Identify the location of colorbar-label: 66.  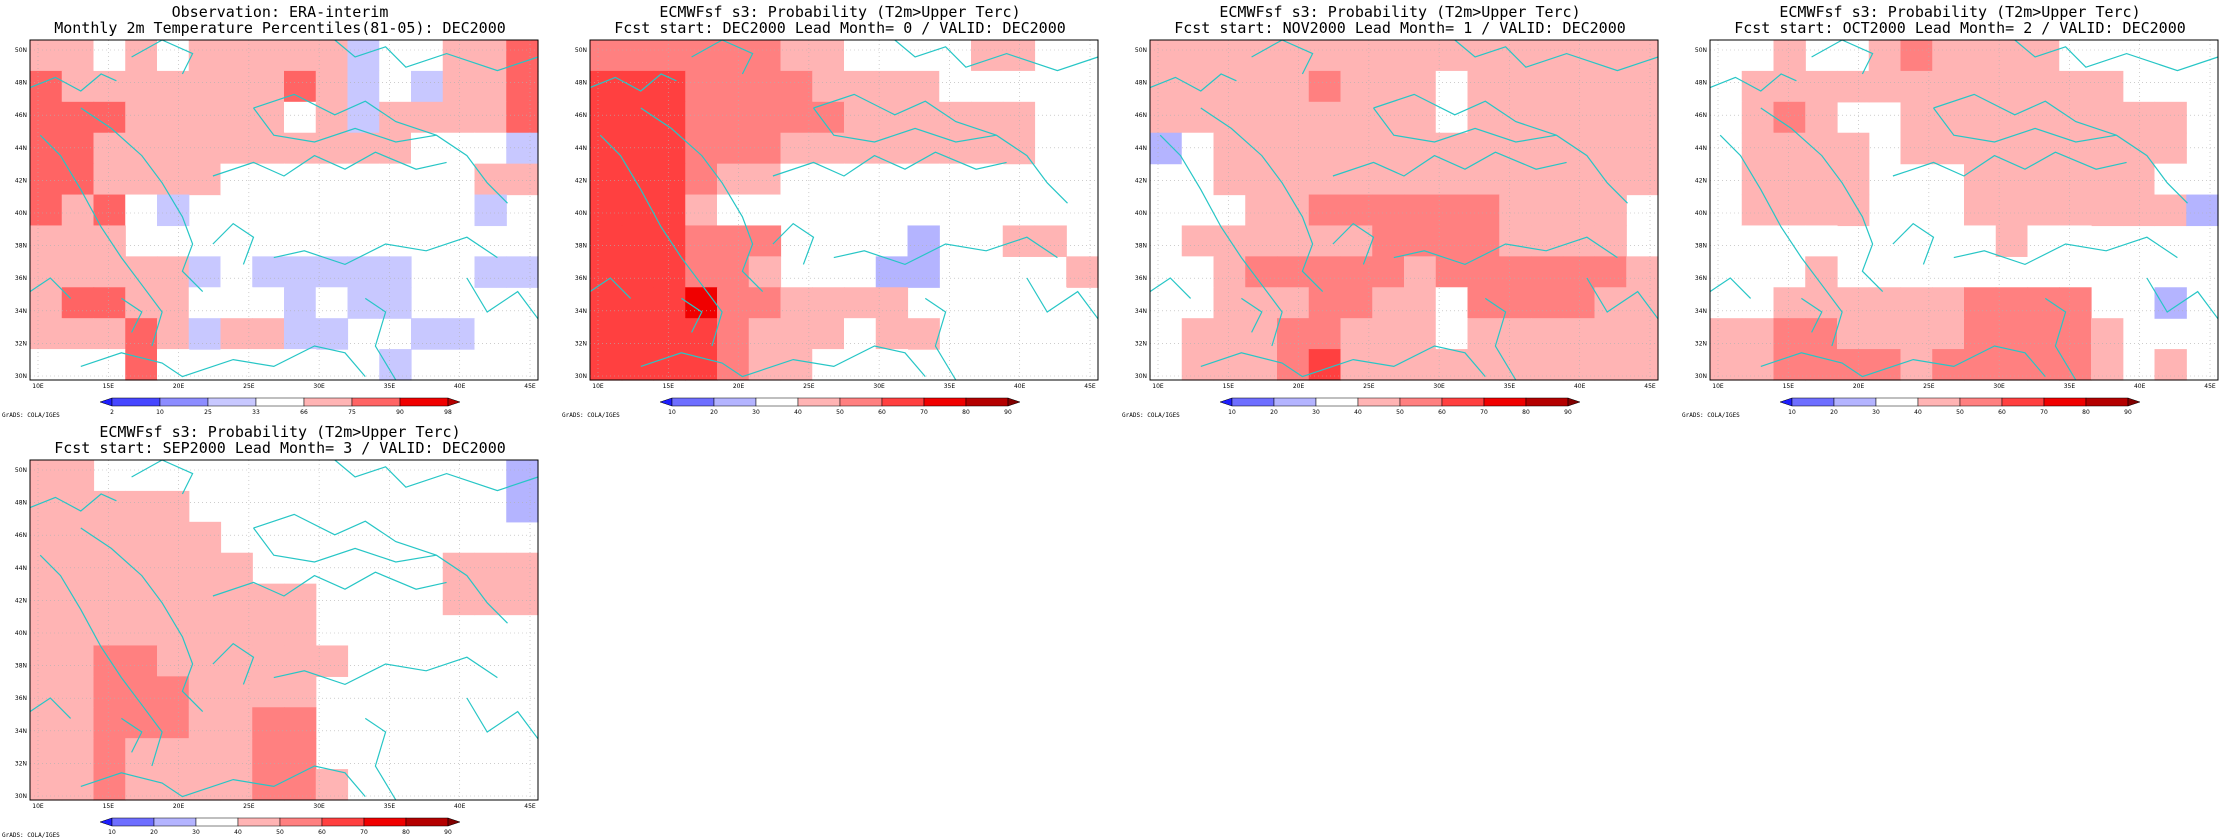
(304, 412).